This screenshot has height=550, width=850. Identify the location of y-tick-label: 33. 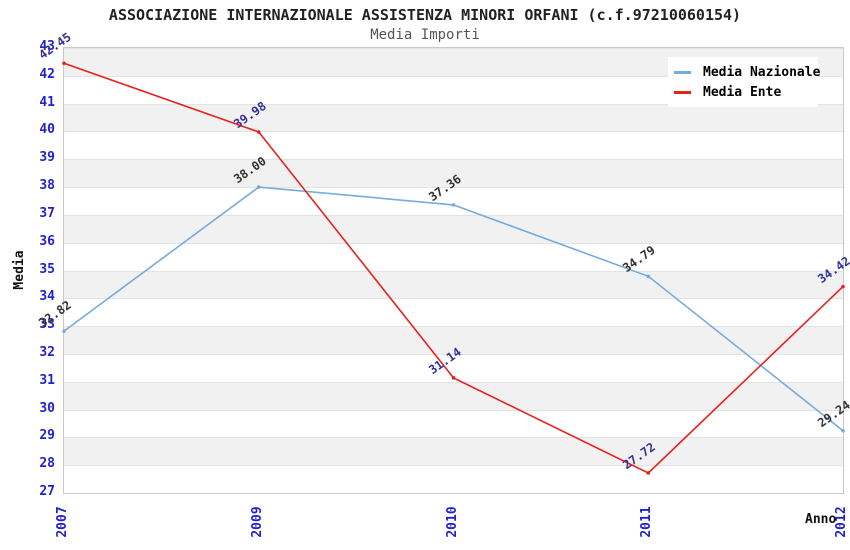
(47, 325).